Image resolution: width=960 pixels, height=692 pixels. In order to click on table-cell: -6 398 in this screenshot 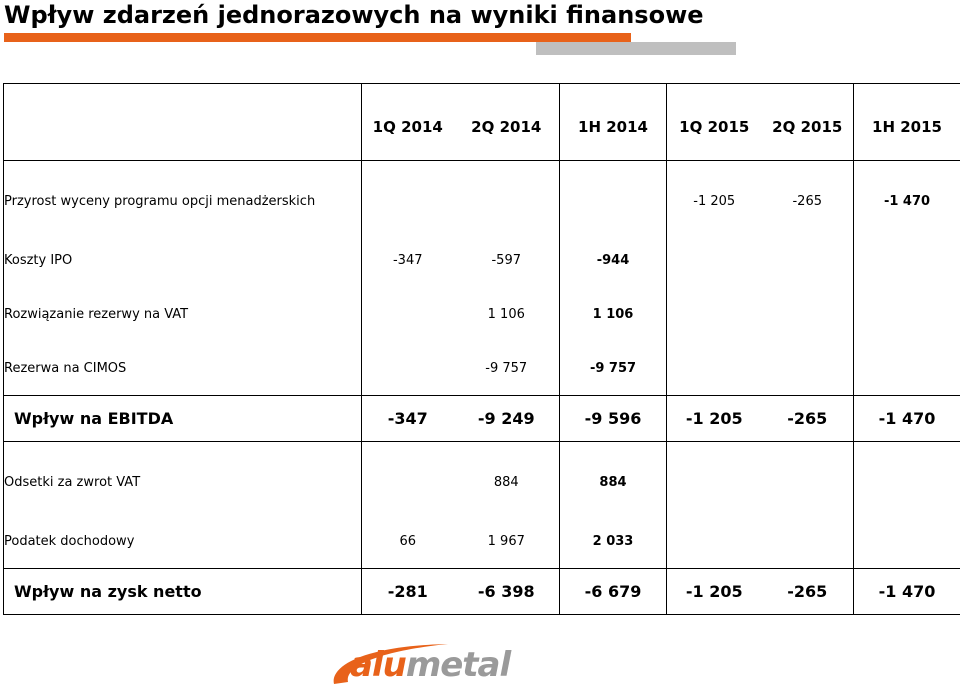, I will do `click(506, 591)`.